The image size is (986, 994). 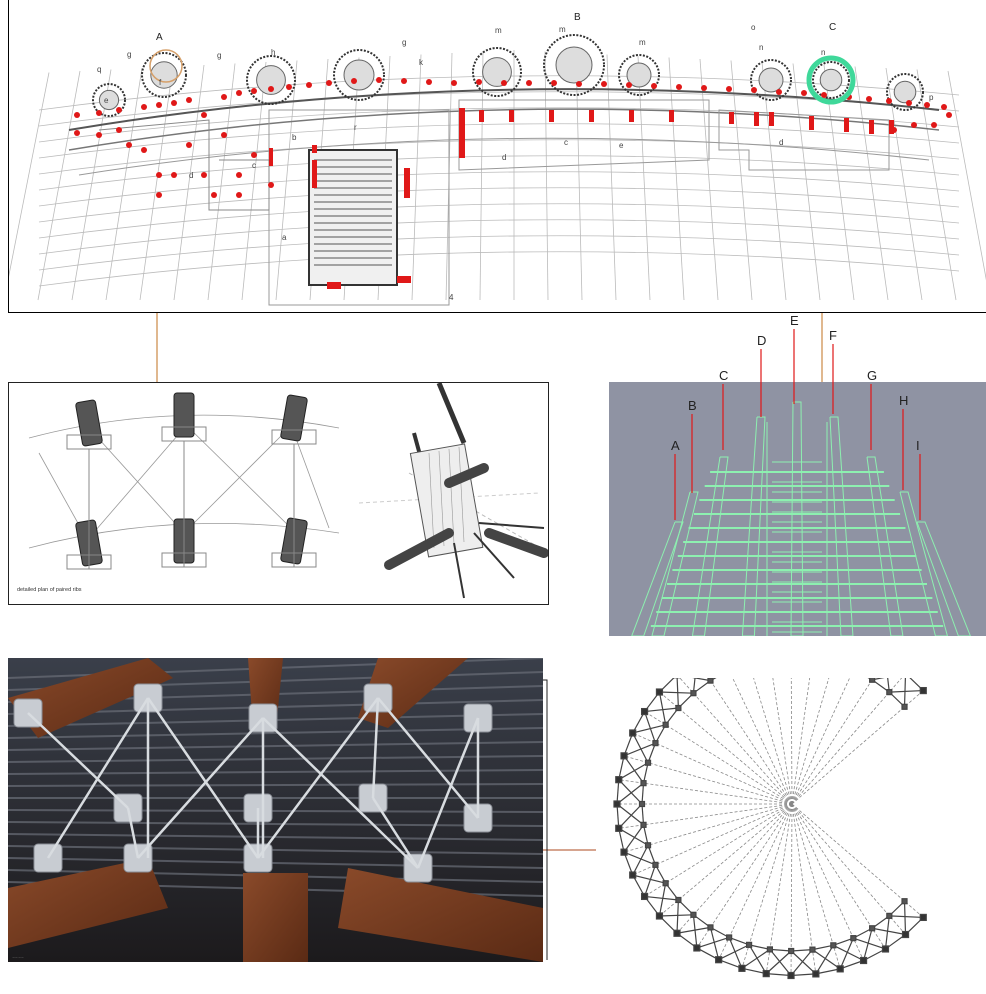 I want to click on room-label: h, so click(x=273, y=52).